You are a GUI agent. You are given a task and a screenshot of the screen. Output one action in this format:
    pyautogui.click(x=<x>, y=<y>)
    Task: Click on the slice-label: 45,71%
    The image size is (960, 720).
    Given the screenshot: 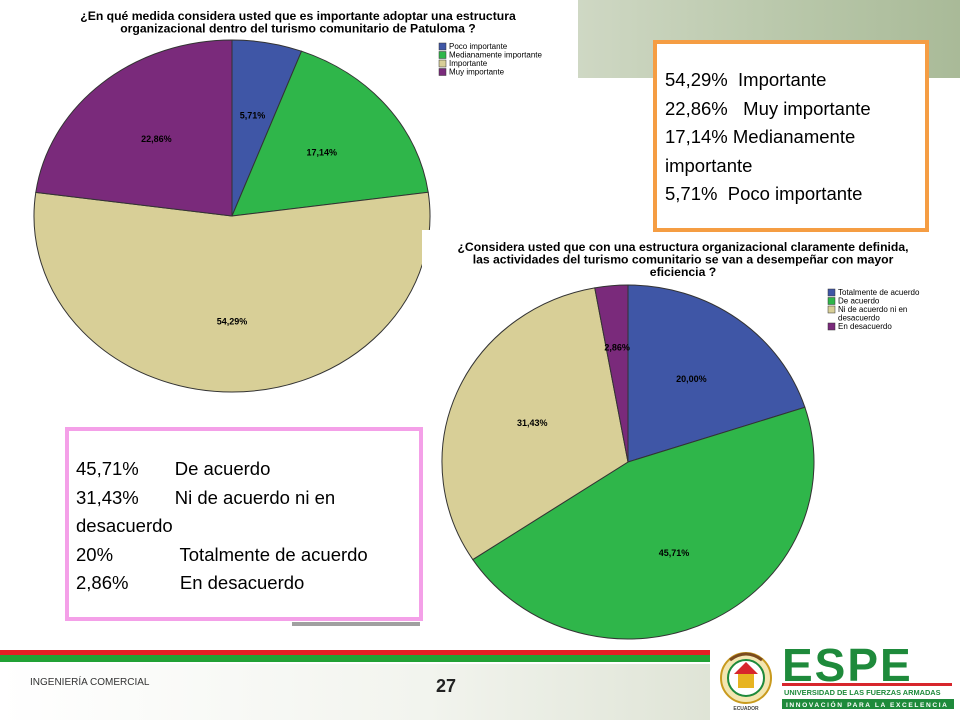 What is the action you would take?
    pyautogui.click(x=674, y=553)
    